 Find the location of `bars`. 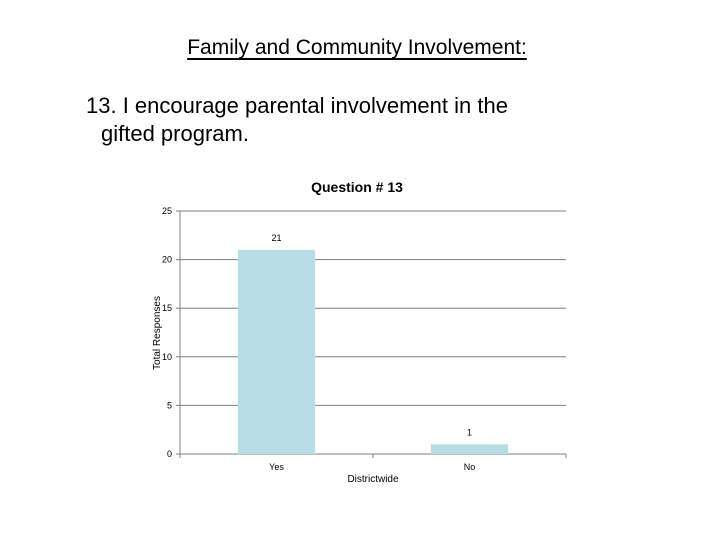

bars is located at coordinates (373, 351).